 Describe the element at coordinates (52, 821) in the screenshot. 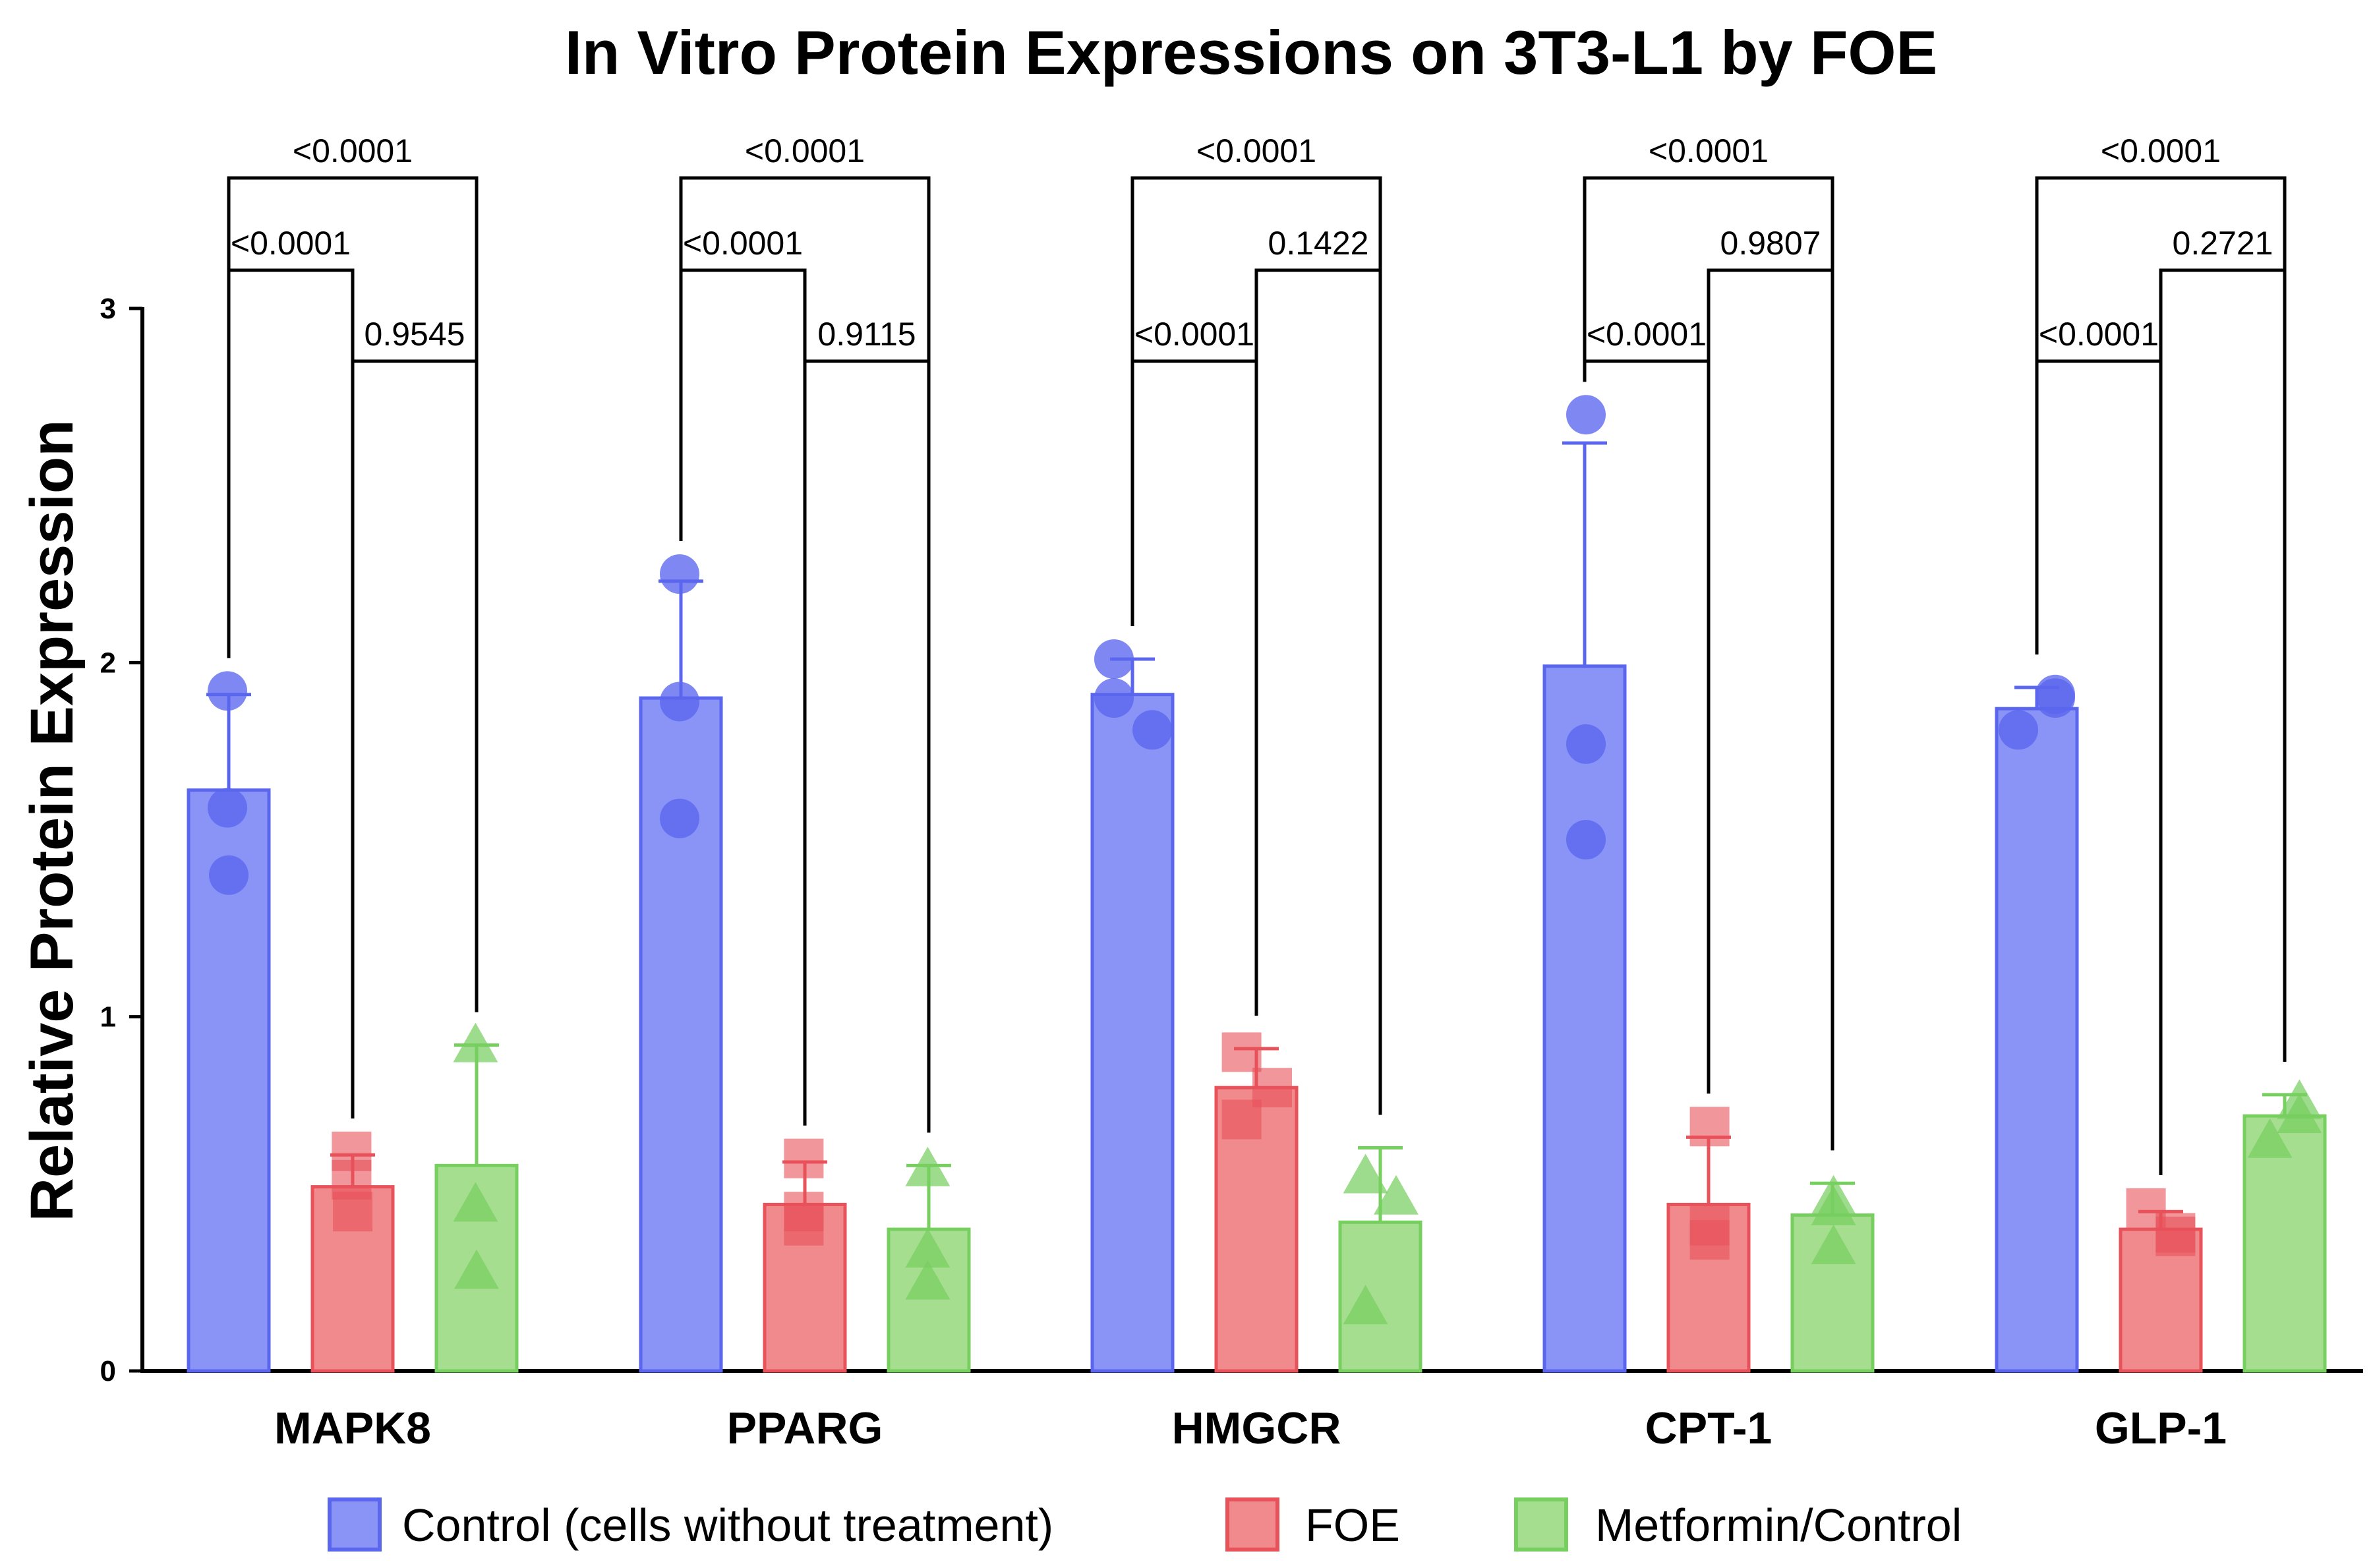

I see `y-axis-label: Relative Protein Expression` at that location.